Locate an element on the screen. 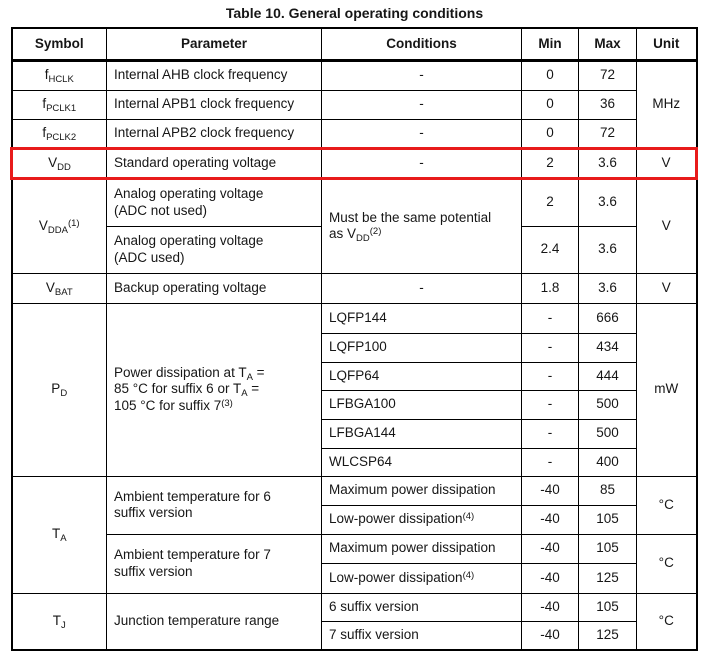 The height and width of the screenshot is (658, 709). cell-min-fhclk: 0 is located at coordinates (550, 75).